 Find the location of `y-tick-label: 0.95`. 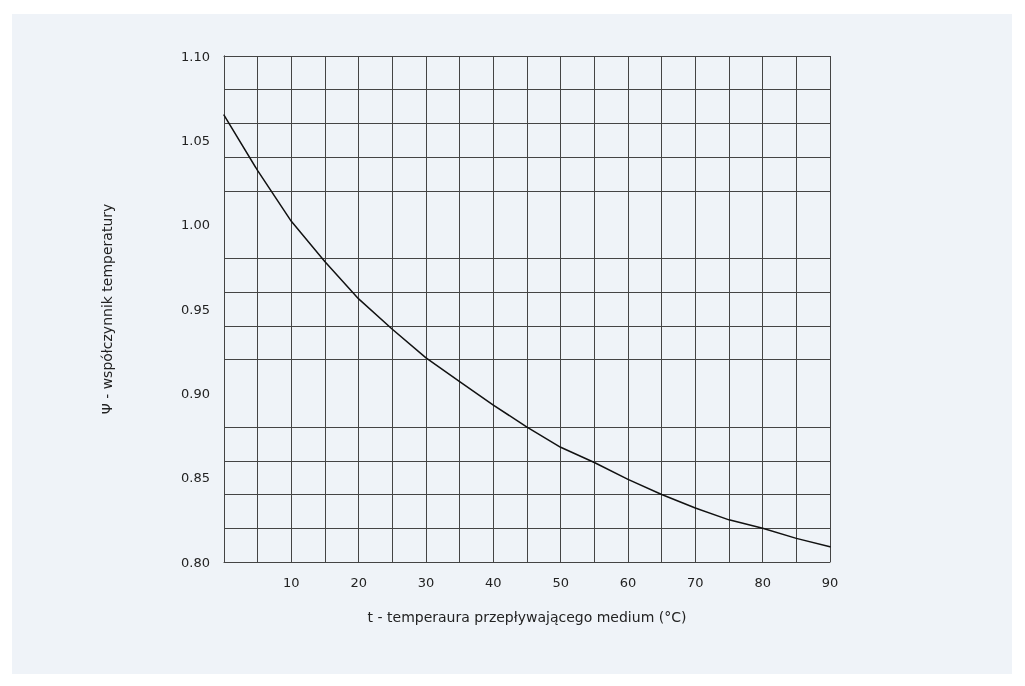

y-tick-label: 0.95 is located at coordinates (195, 309).